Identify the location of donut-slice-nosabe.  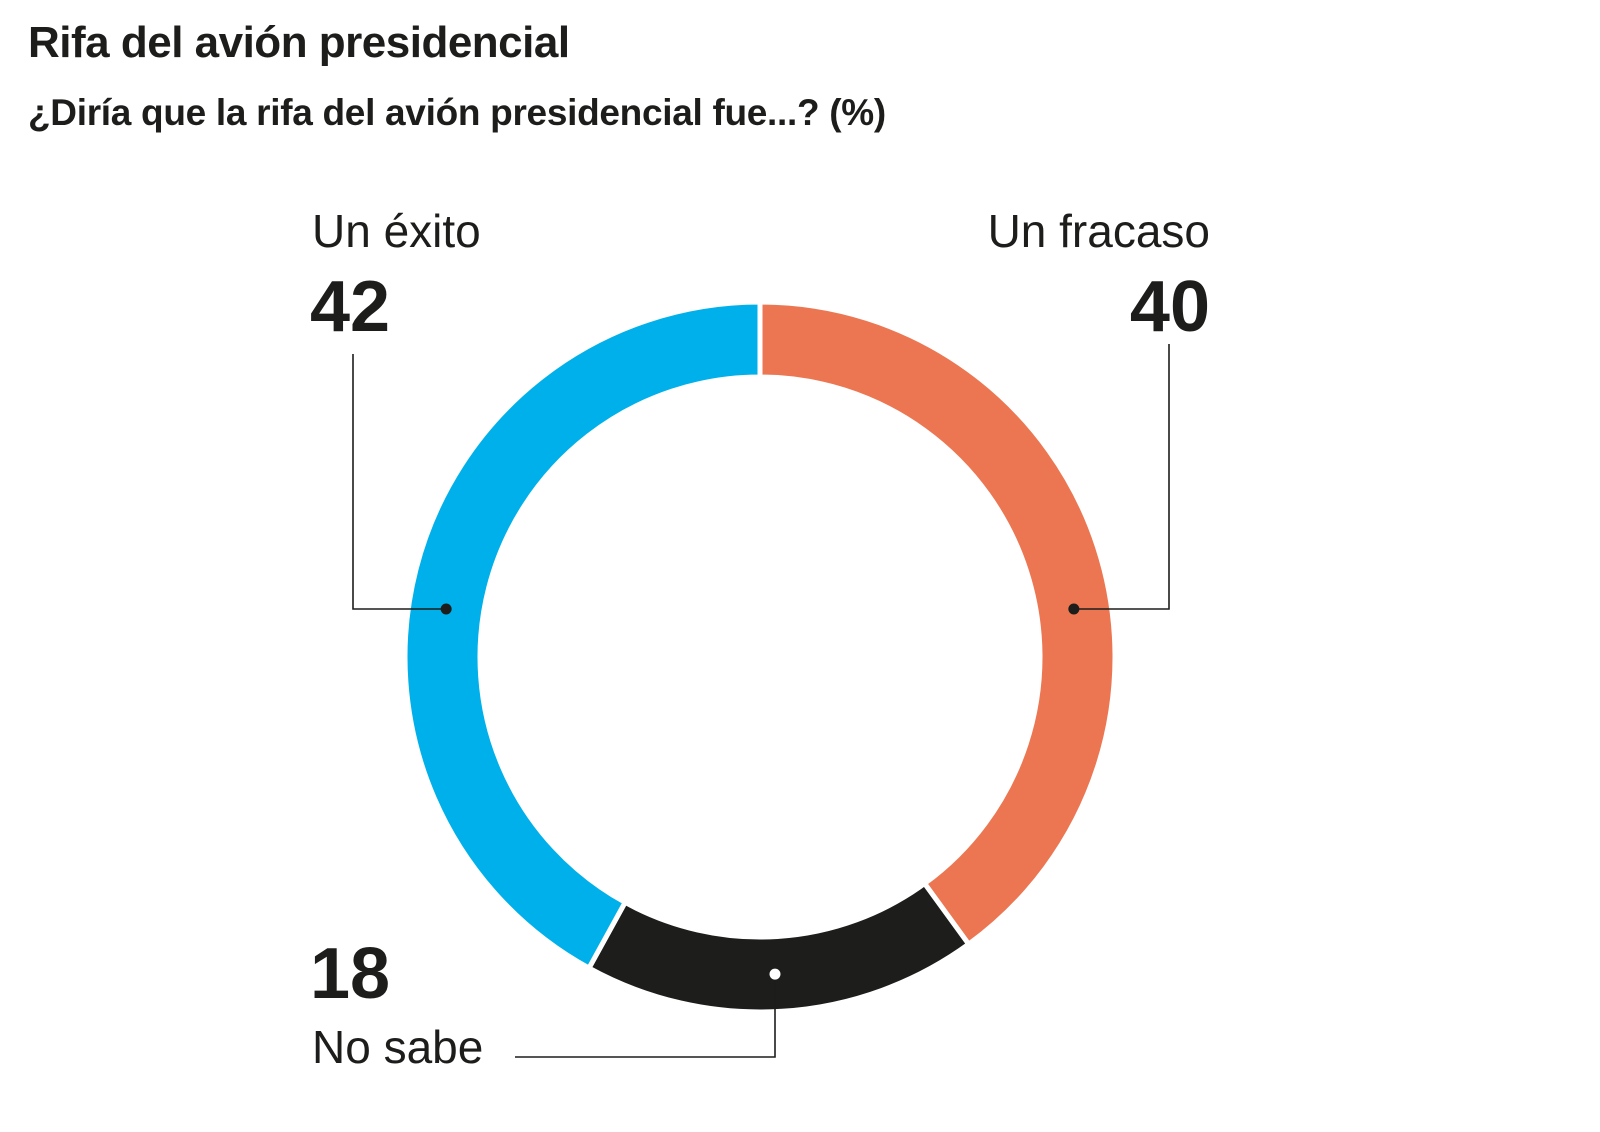
(779, 947).